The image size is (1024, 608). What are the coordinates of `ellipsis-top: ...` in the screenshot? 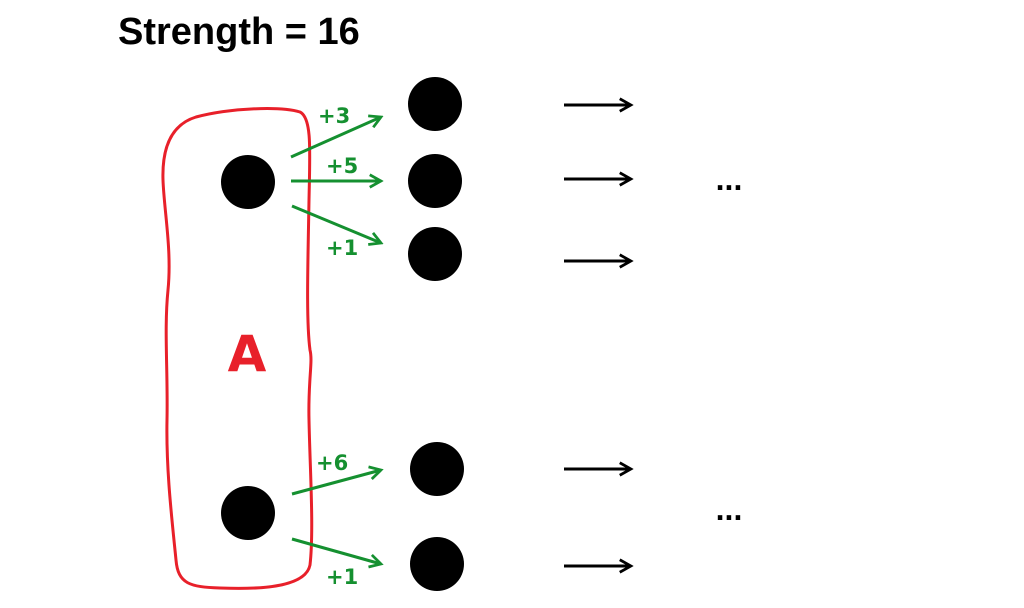 It's located at (729, 179).